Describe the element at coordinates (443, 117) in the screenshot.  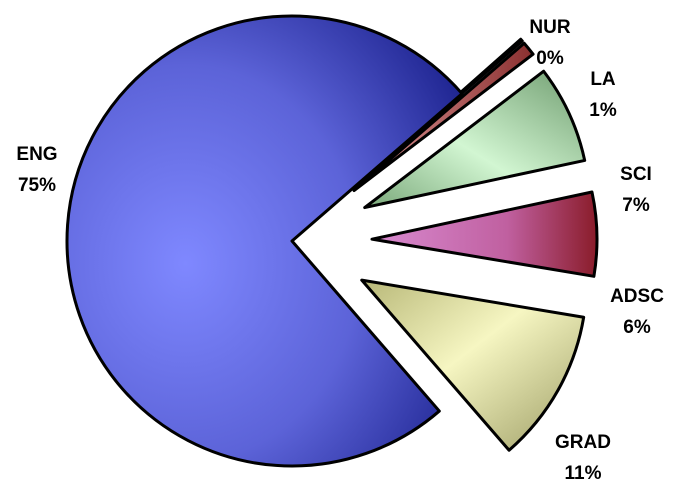
I see `pie-slice-la` at that location.